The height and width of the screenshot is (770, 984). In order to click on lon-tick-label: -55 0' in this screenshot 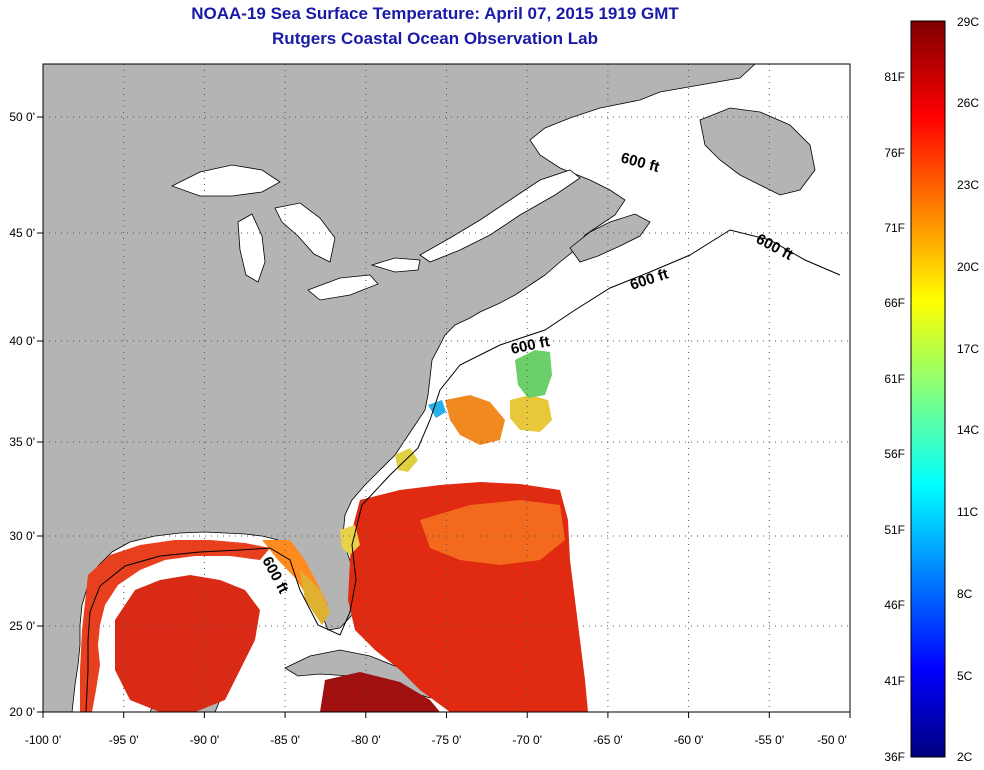, I will do `click(769, 740)`.